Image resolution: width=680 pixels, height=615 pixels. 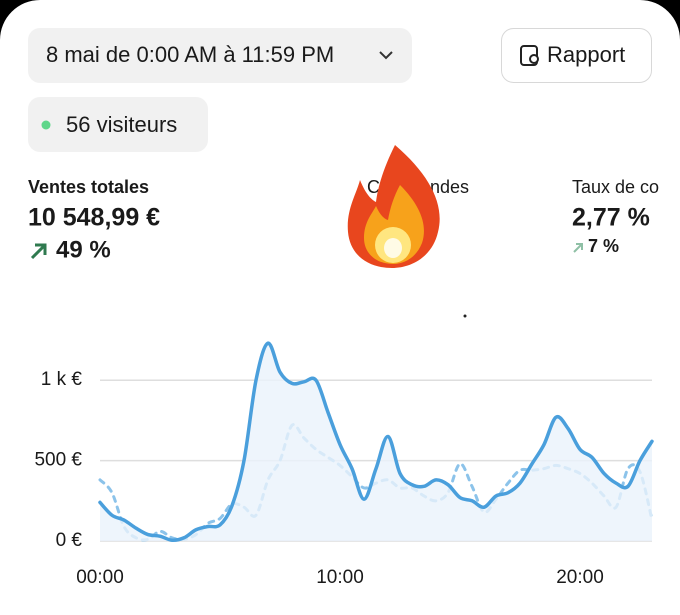 What do you see at coordinates (58, 460) in the screenshot?
I see `y-tick-label: 500 €` at bounding box center [58, 460].